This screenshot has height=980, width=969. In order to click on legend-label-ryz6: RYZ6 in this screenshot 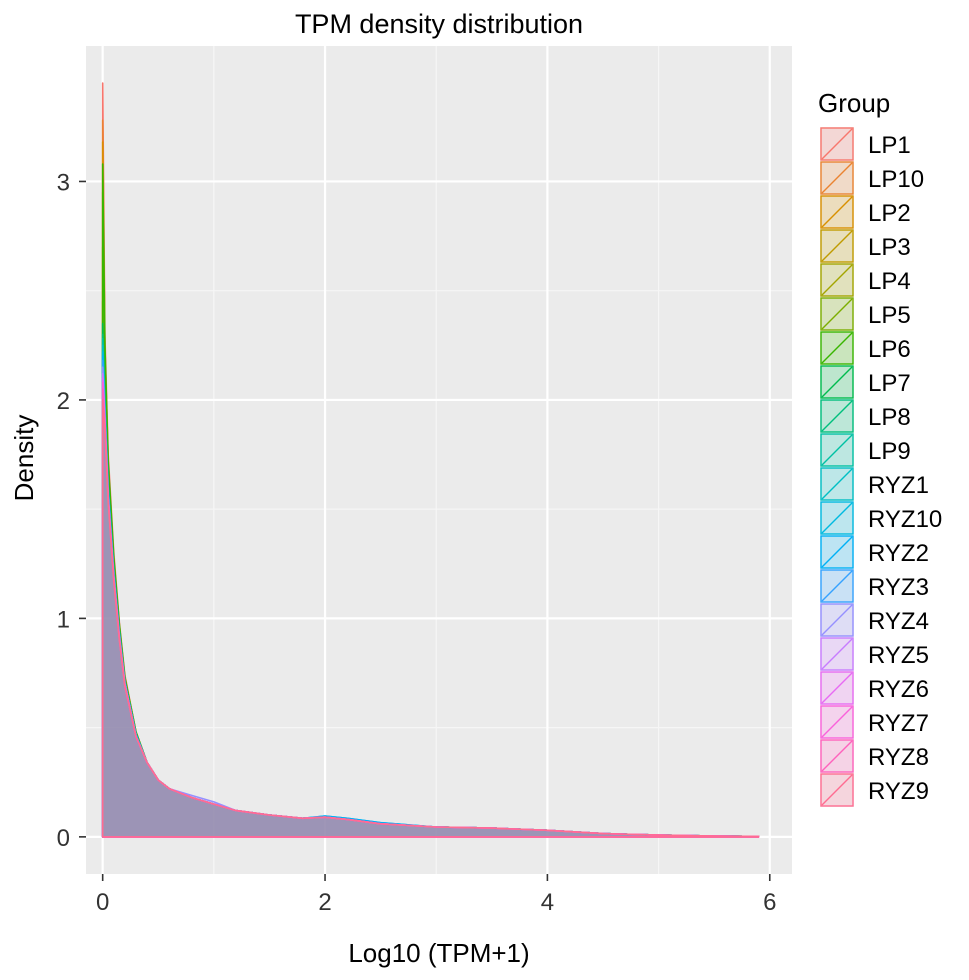, I will do `click(898, 689)`.